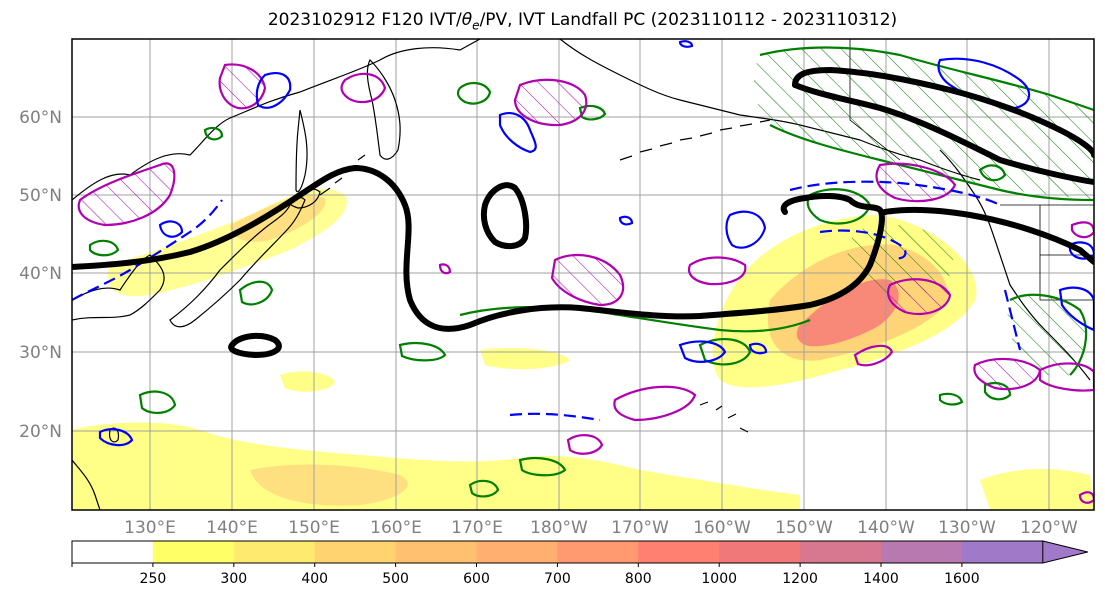  What do you see at coordinates (153, 579) in the screenshot?
I see `colorbar-tick-label: 250` at bounding box center [153, 579].